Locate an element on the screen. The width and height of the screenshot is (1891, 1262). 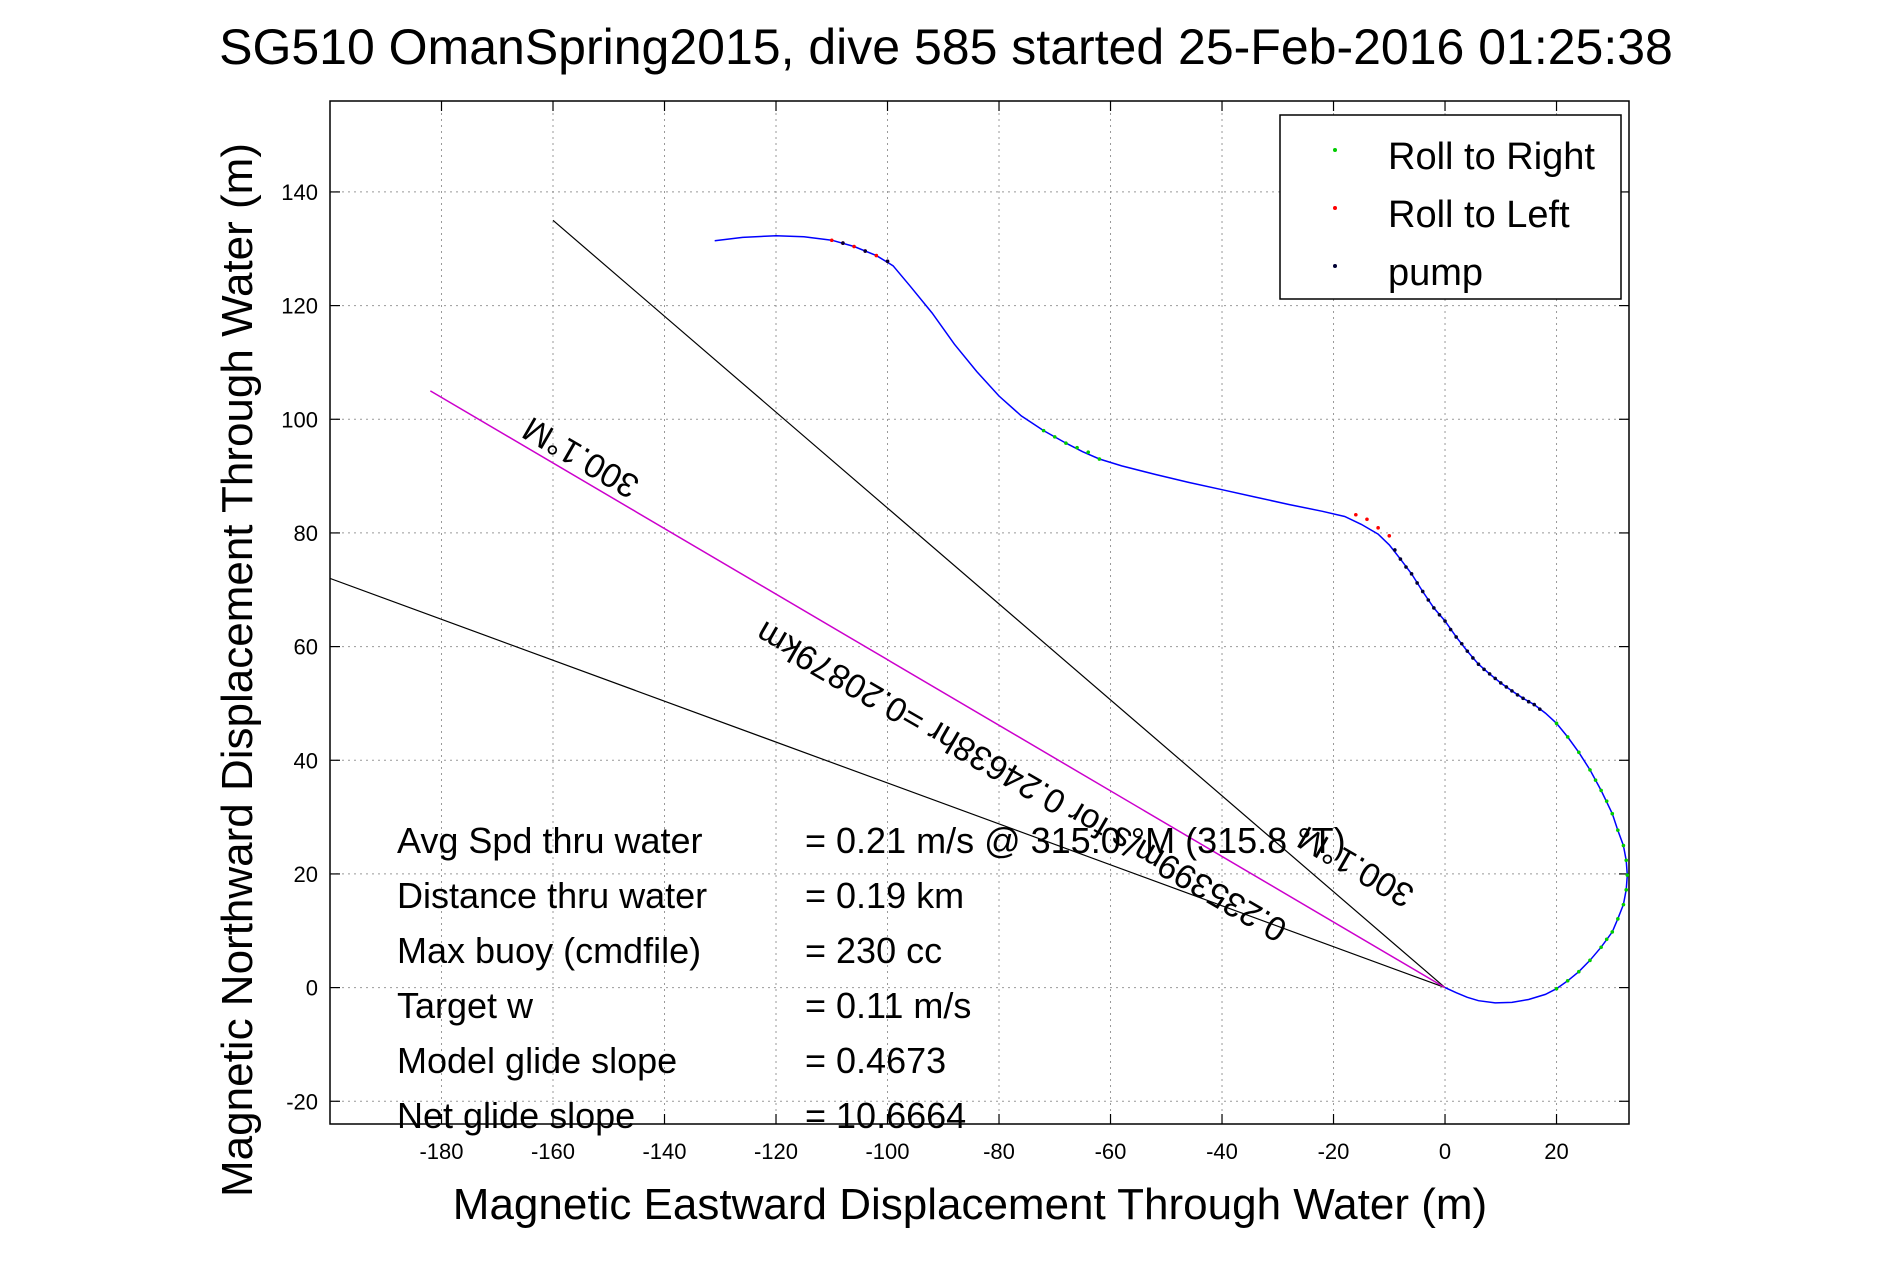
x-tick-label: 0 is located at coordinates (1445, 1151).